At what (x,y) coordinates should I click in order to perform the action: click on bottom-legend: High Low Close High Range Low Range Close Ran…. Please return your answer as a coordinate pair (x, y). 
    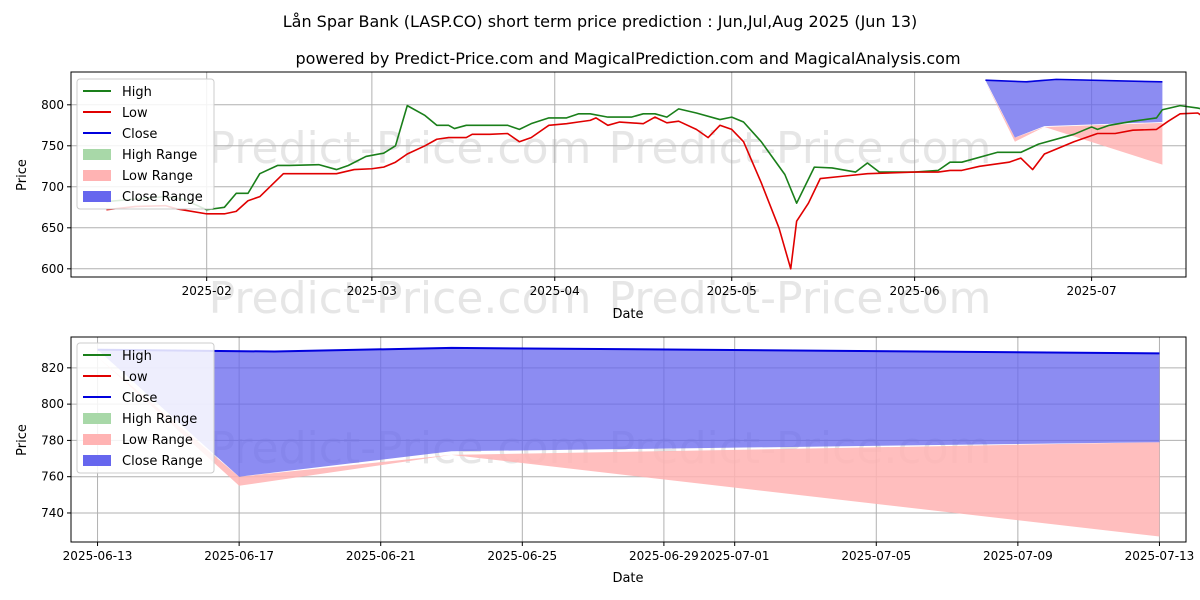
    Looking at the image, I should click on (145, 408).